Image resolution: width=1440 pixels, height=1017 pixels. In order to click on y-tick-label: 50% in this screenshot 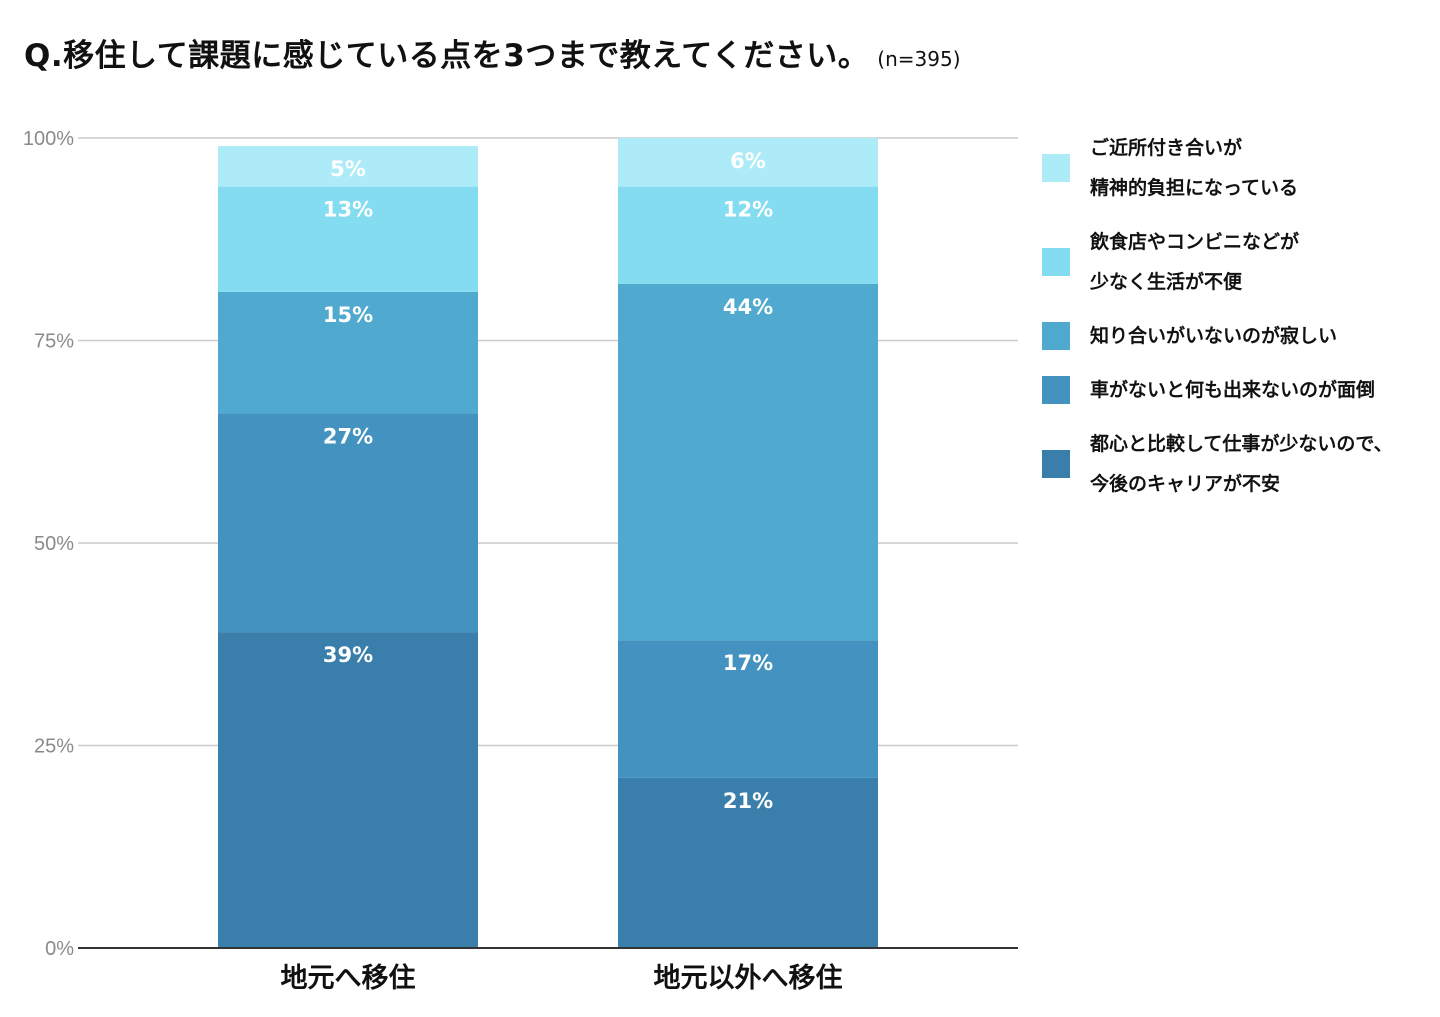, I will do `click(54, 544)`.